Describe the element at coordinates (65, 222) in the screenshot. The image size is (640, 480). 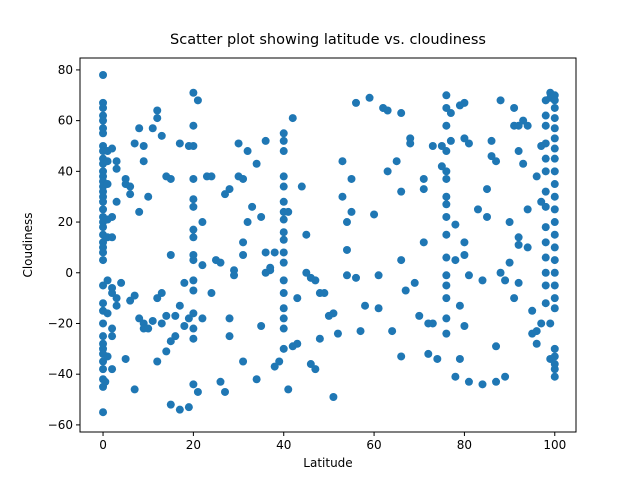
I see `y-tick-label: 20` at that location.